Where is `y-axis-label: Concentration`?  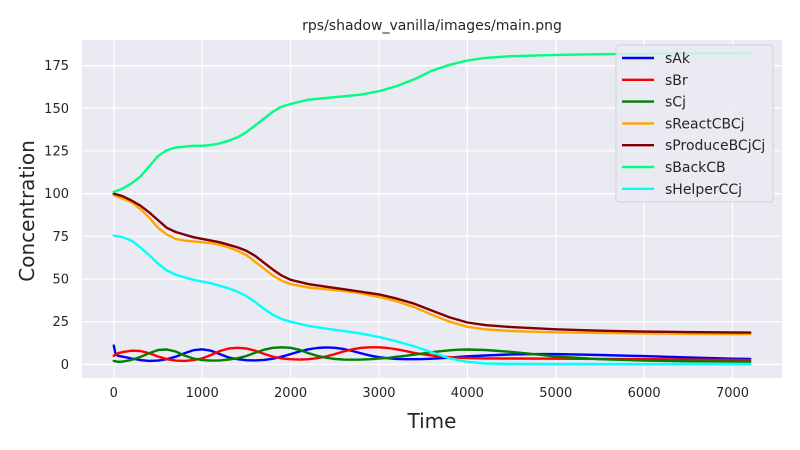
y-axis-label: Concentration is located at coordinates (27, 210).